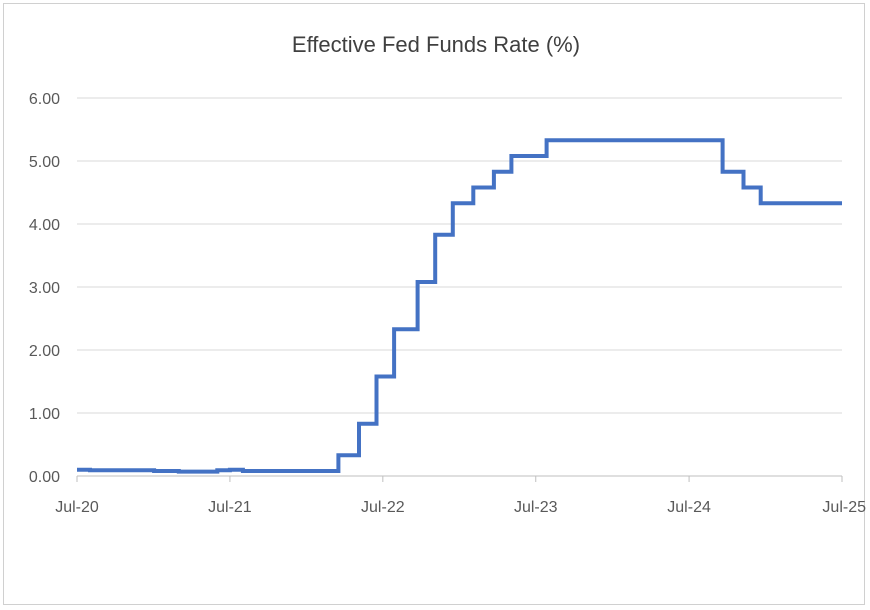 Image resolution: width=870 pixels, height=610 pixels. Describe the element at coordinates (44, 99) in the screenshot. I see `y-tick-label: 6.00` at that location.